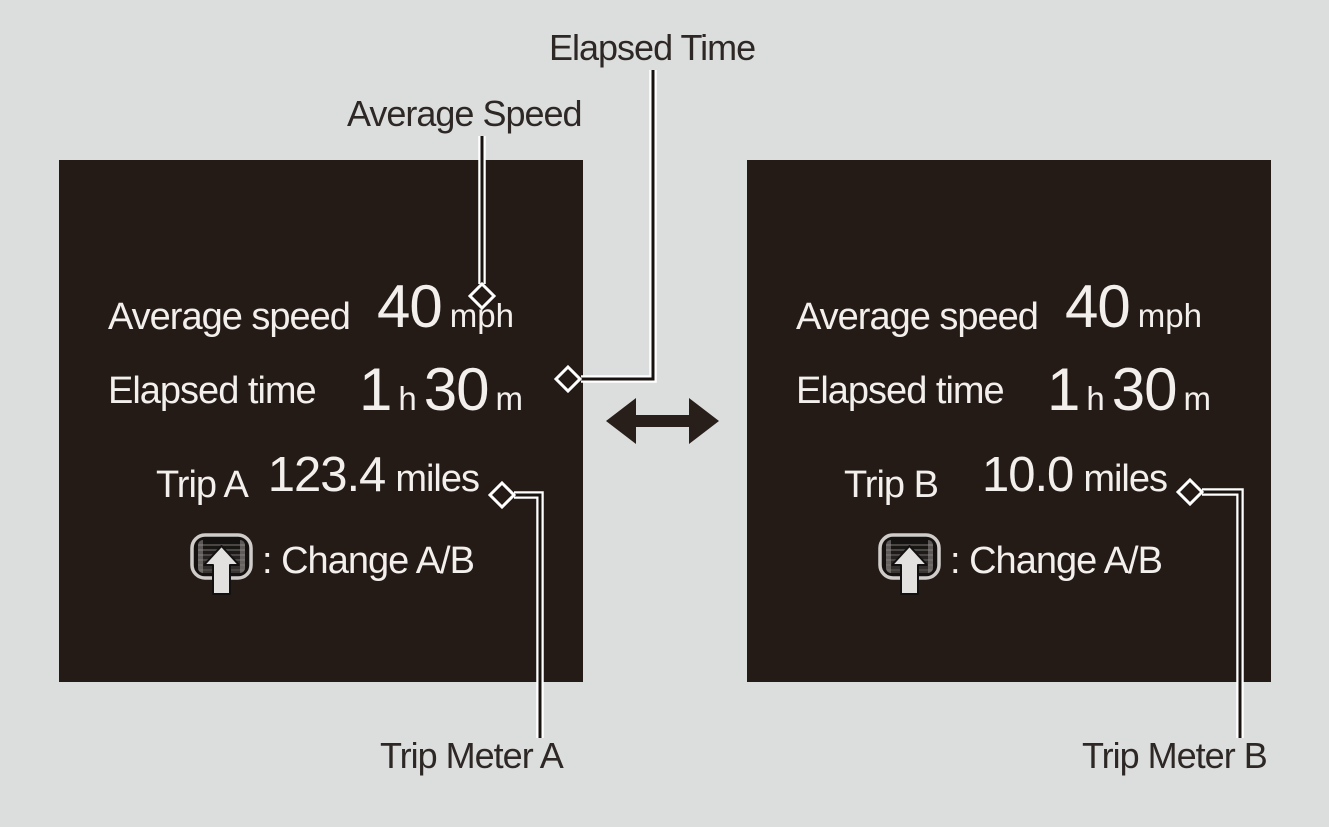  I want to click on double-headed-arrow-icon, so click(662, 421).